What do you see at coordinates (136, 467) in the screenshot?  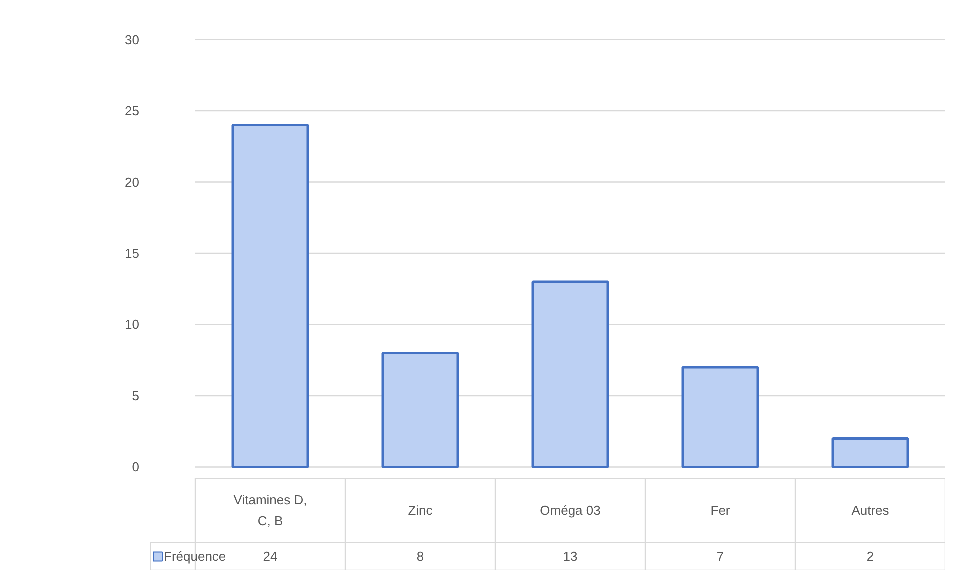 I see `y-tick-label: 0` at bounding box center [136, 467].